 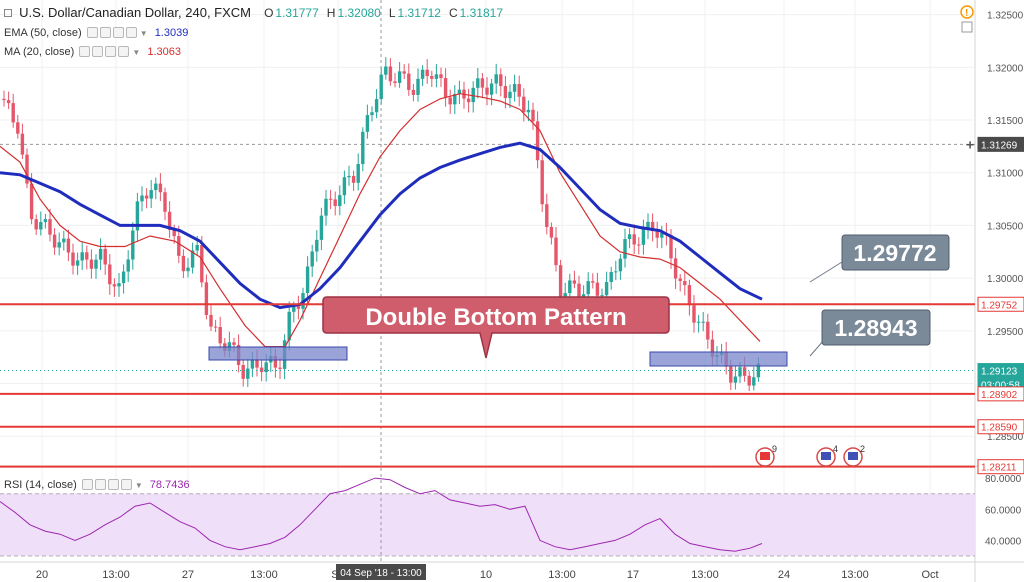 I want to click on rsi-tick-label: 80.0000, so click(x=1003, y=479).